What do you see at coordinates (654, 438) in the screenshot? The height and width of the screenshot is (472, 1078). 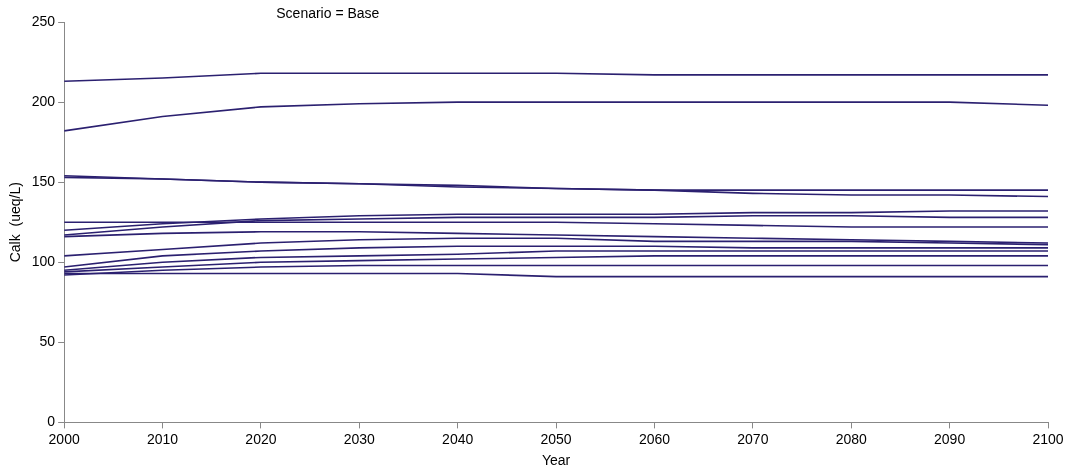 I see `x-tick-label: 2060` at bounding box center [654, 438].